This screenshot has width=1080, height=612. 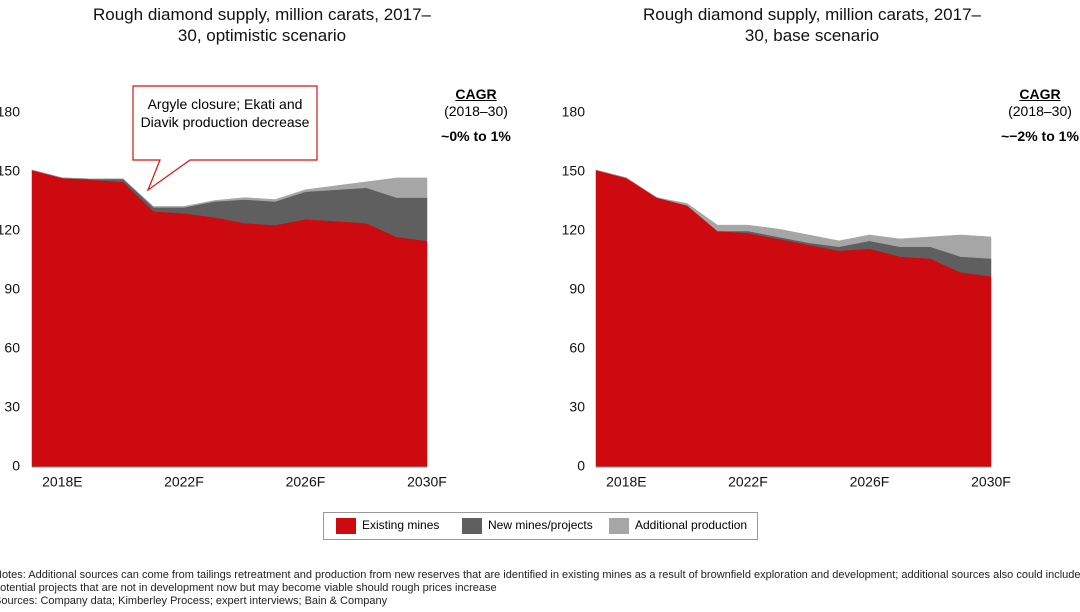 What do you see at coordinates (691, 525) in the screenshot?
I see `legend-label: Additional production` at bounding box center [691, 525].